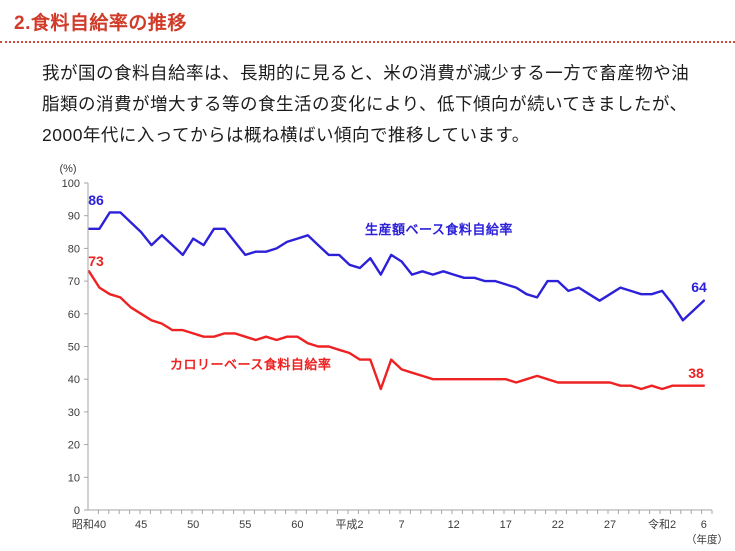 The image size is (735, 551). What do you see at coordinates (349, 524) in the screenshot?
I see `x-tick-label: 平成2` at bounding box center [349, 524].